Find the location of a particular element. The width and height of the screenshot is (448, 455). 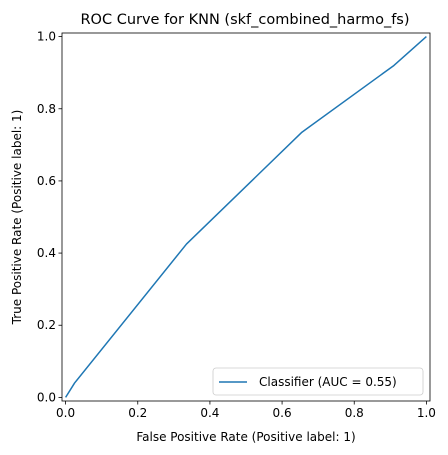

x-tick-label: 0.4 is located at coordinates (209, 413).